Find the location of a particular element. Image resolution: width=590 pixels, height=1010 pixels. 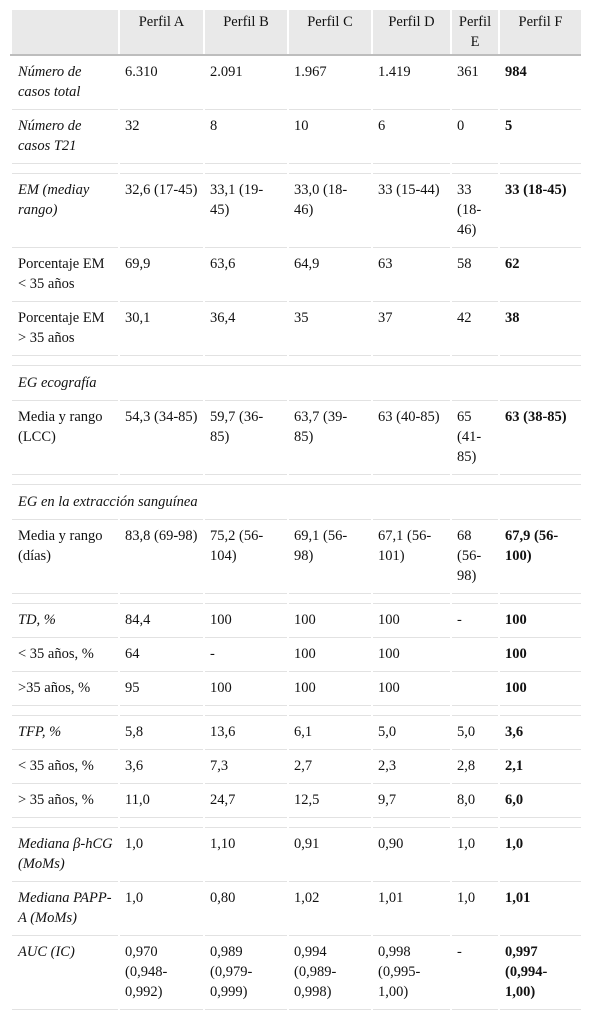

data-row: TFP, % 5,8 13,6 6,1 5,0 5,0 3,6 is located at coordinates (295, 732).